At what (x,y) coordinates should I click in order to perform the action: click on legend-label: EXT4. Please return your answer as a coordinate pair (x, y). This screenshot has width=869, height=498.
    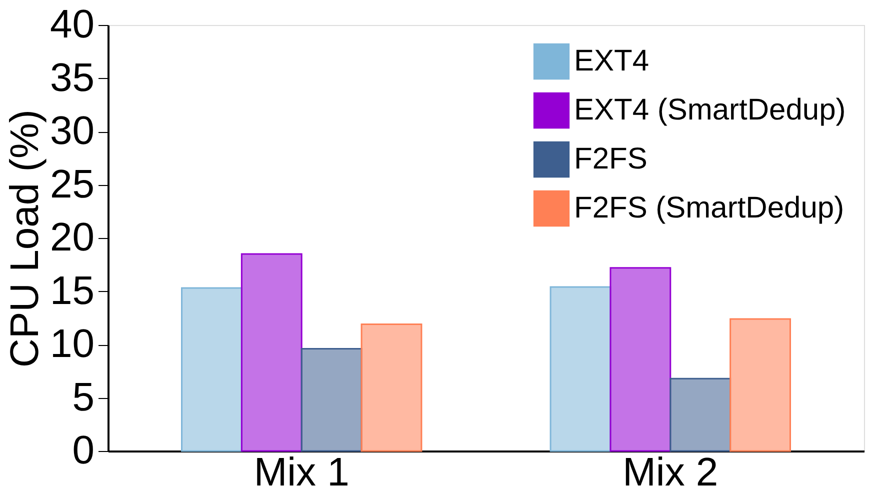
    Looking at the image, I should click on (612, 61).